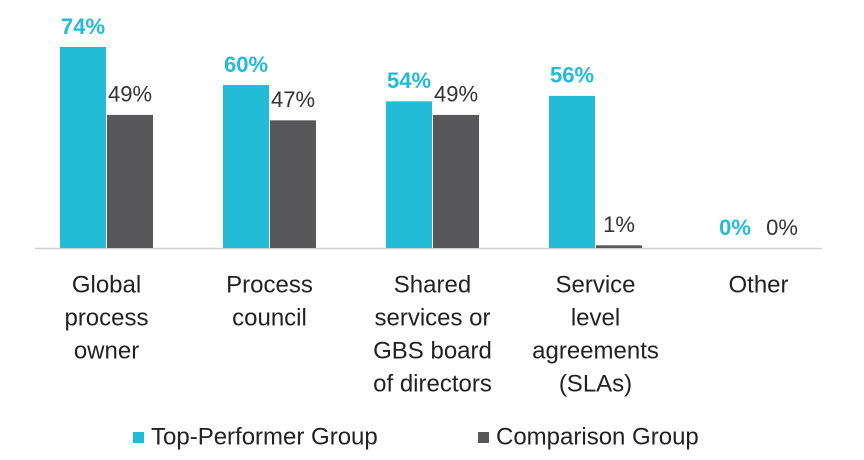 This screenshot has height=460, width=864. I want to click on legend-label: Top-Performer Group, so click(264, 436).